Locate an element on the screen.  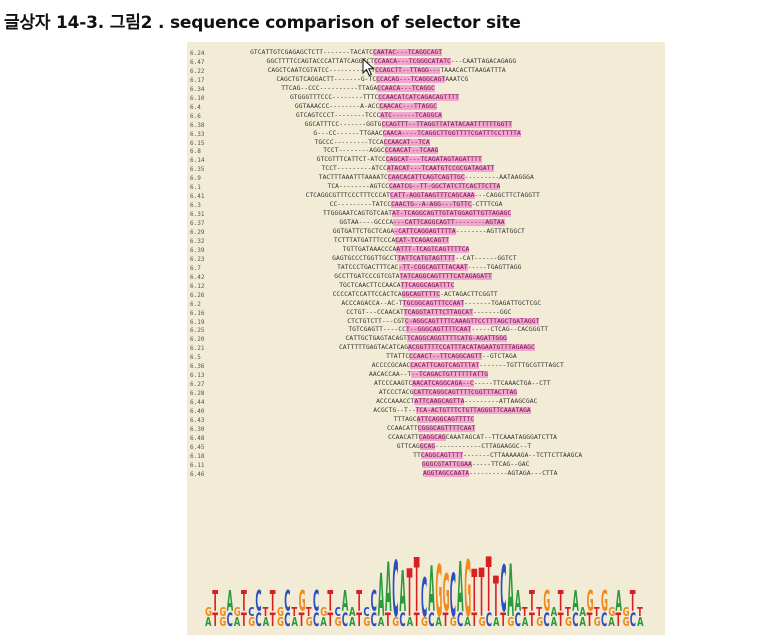
sequence-left: ATCCCAAGTC is located at coordinates (393, 384).